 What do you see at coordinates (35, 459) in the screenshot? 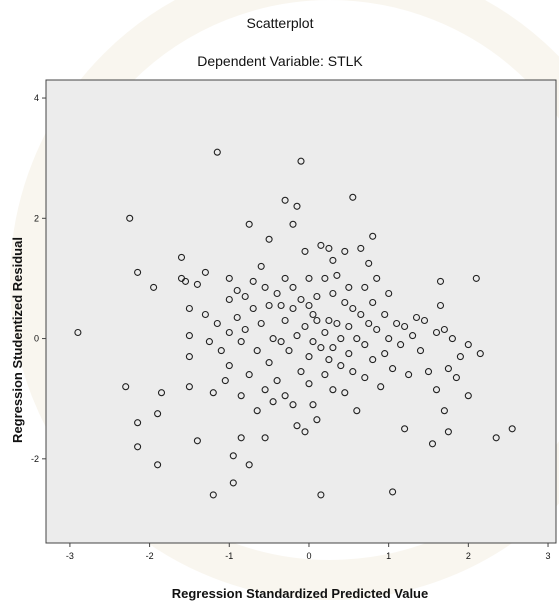
I see `y-tick-label: -2` at bounding box center [35, 459].